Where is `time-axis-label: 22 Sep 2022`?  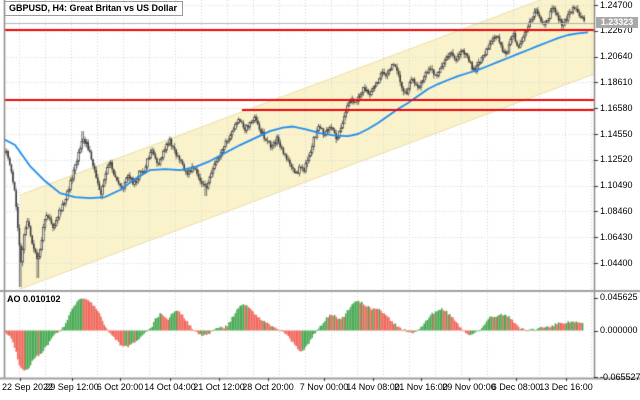 time-axis-label: 22 Sep 2022 is located at coordinates (28, 387).